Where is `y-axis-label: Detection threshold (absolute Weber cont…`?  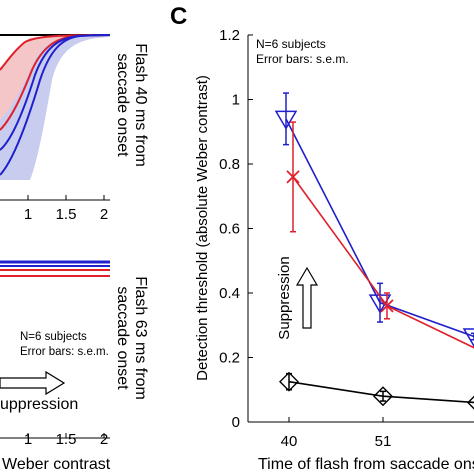
y-axis-label: Detection threshold (absolute Weber cont… is located at coordinates (202, 228).